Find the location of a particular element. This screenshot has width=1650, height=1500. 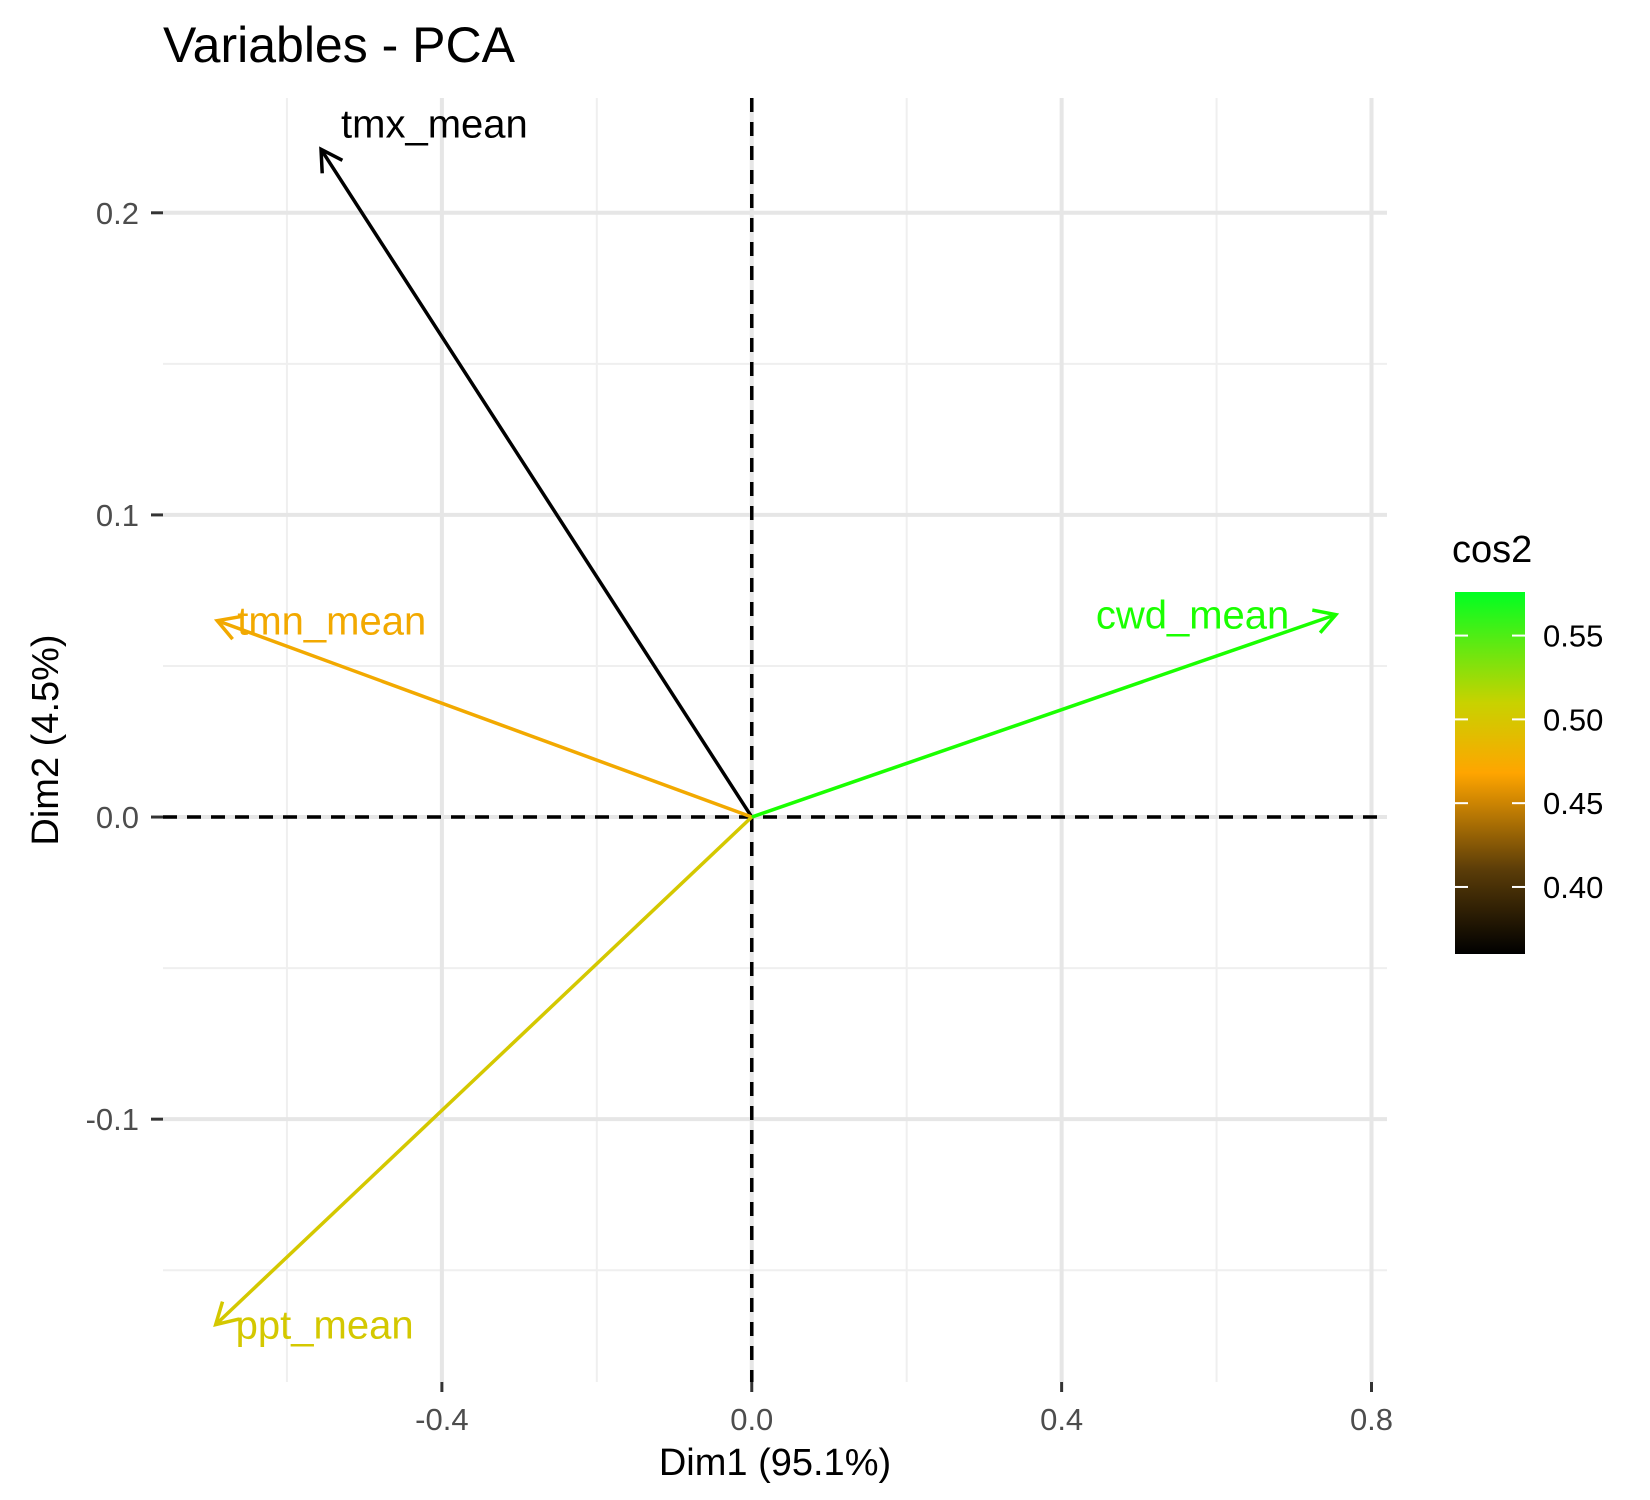

legend-tick-label: 0.50 is located at coordinates (1573, 719).